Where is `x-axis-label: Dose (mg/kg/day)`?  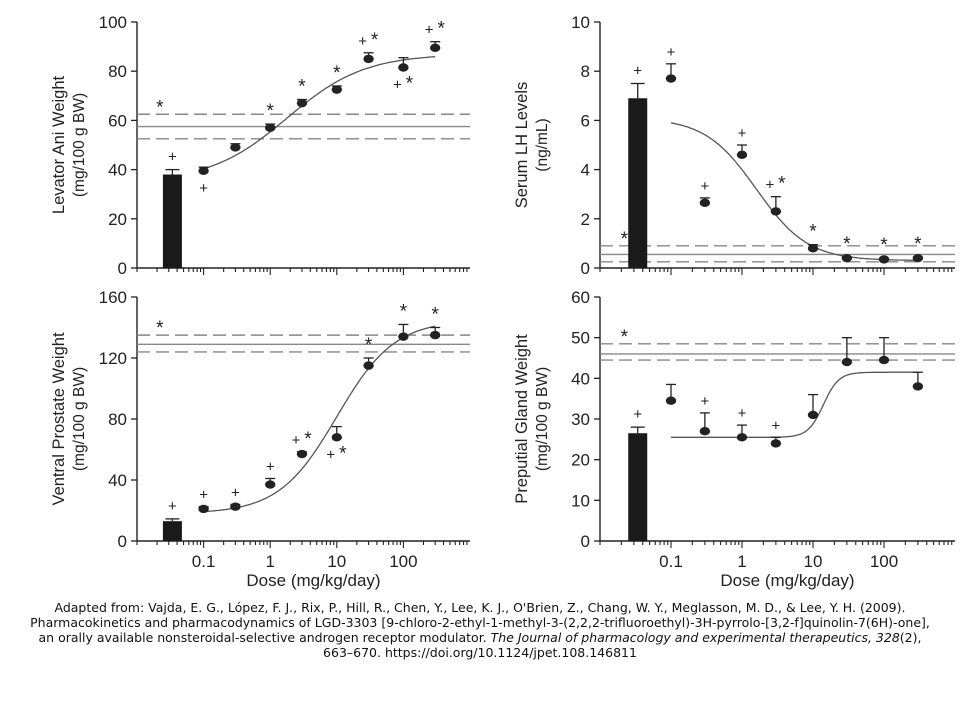 x-axis-label: Dose (mg/kg/day) is located at coordinates (787, 580).